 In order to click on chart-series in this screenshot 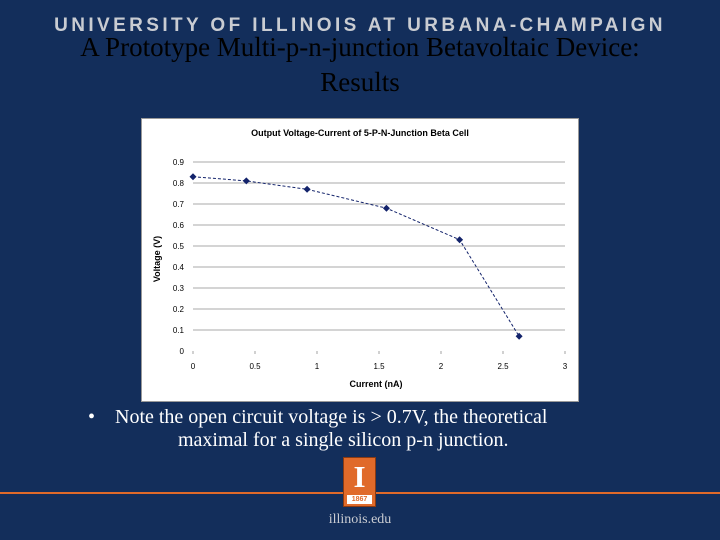, I will do `click(356, 256)`.